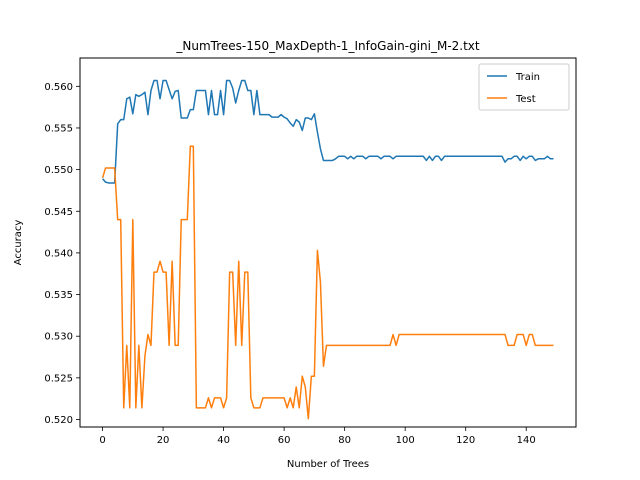 Image resolution: width=640 pixels, height=480 pixels. What do you see at coordinates (526, 440) in the screenshot?
I see `x-tick-label: 140` at bounding box center [526, 440].